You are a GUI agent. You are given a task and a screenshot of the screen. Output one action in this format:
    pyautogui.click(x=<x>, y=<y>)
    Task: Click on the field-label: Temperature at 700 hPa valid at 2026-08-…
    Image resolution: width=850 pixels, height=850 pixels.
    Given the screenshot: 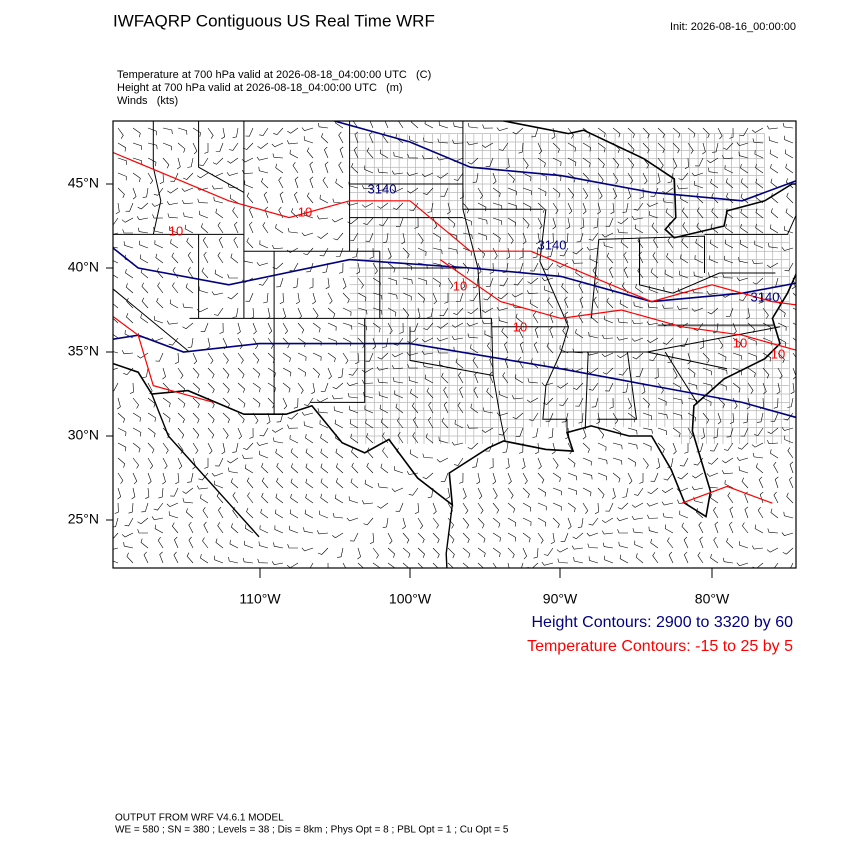 What is the action you would take?
    pyautogui.click(x=274, y=75)
    